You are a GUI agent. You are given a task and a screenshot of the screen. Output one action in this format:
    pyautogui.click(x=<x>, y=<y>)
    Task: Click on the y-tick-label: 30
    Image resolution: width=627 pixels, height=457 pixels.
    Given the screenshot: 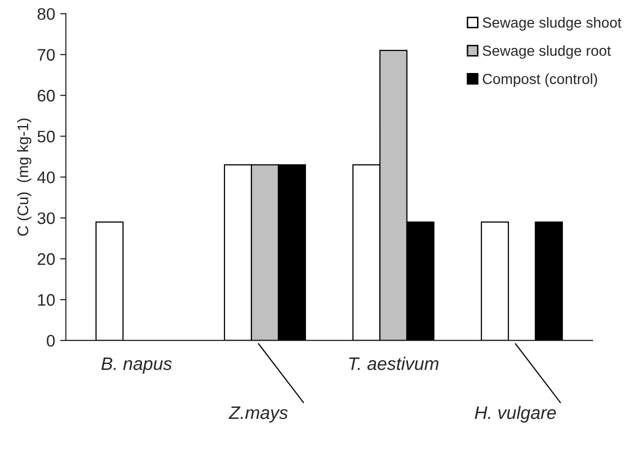 What is the action you would take?
    pyautogui.click(x=46, y=218)
    